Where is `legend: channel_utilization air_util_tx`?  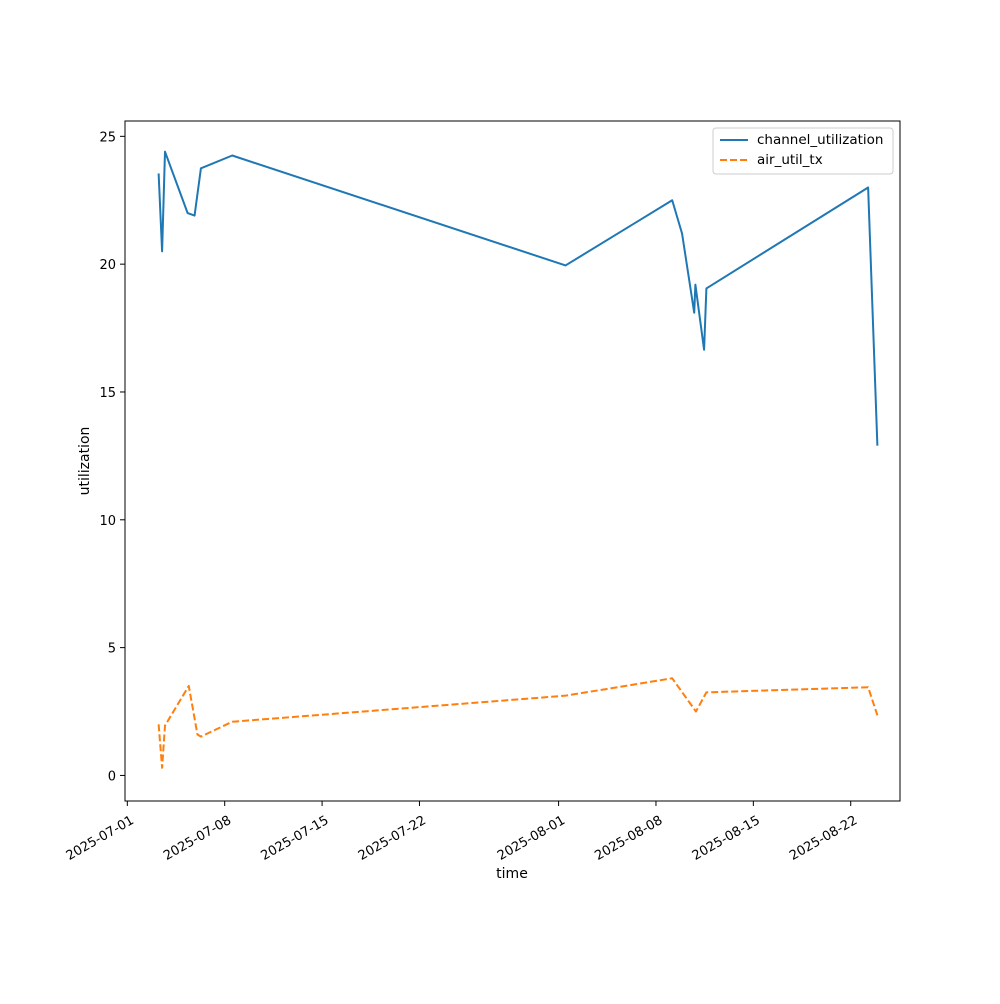 legend: channel_utilization air_util_tx is located at coordinates (803, 151).